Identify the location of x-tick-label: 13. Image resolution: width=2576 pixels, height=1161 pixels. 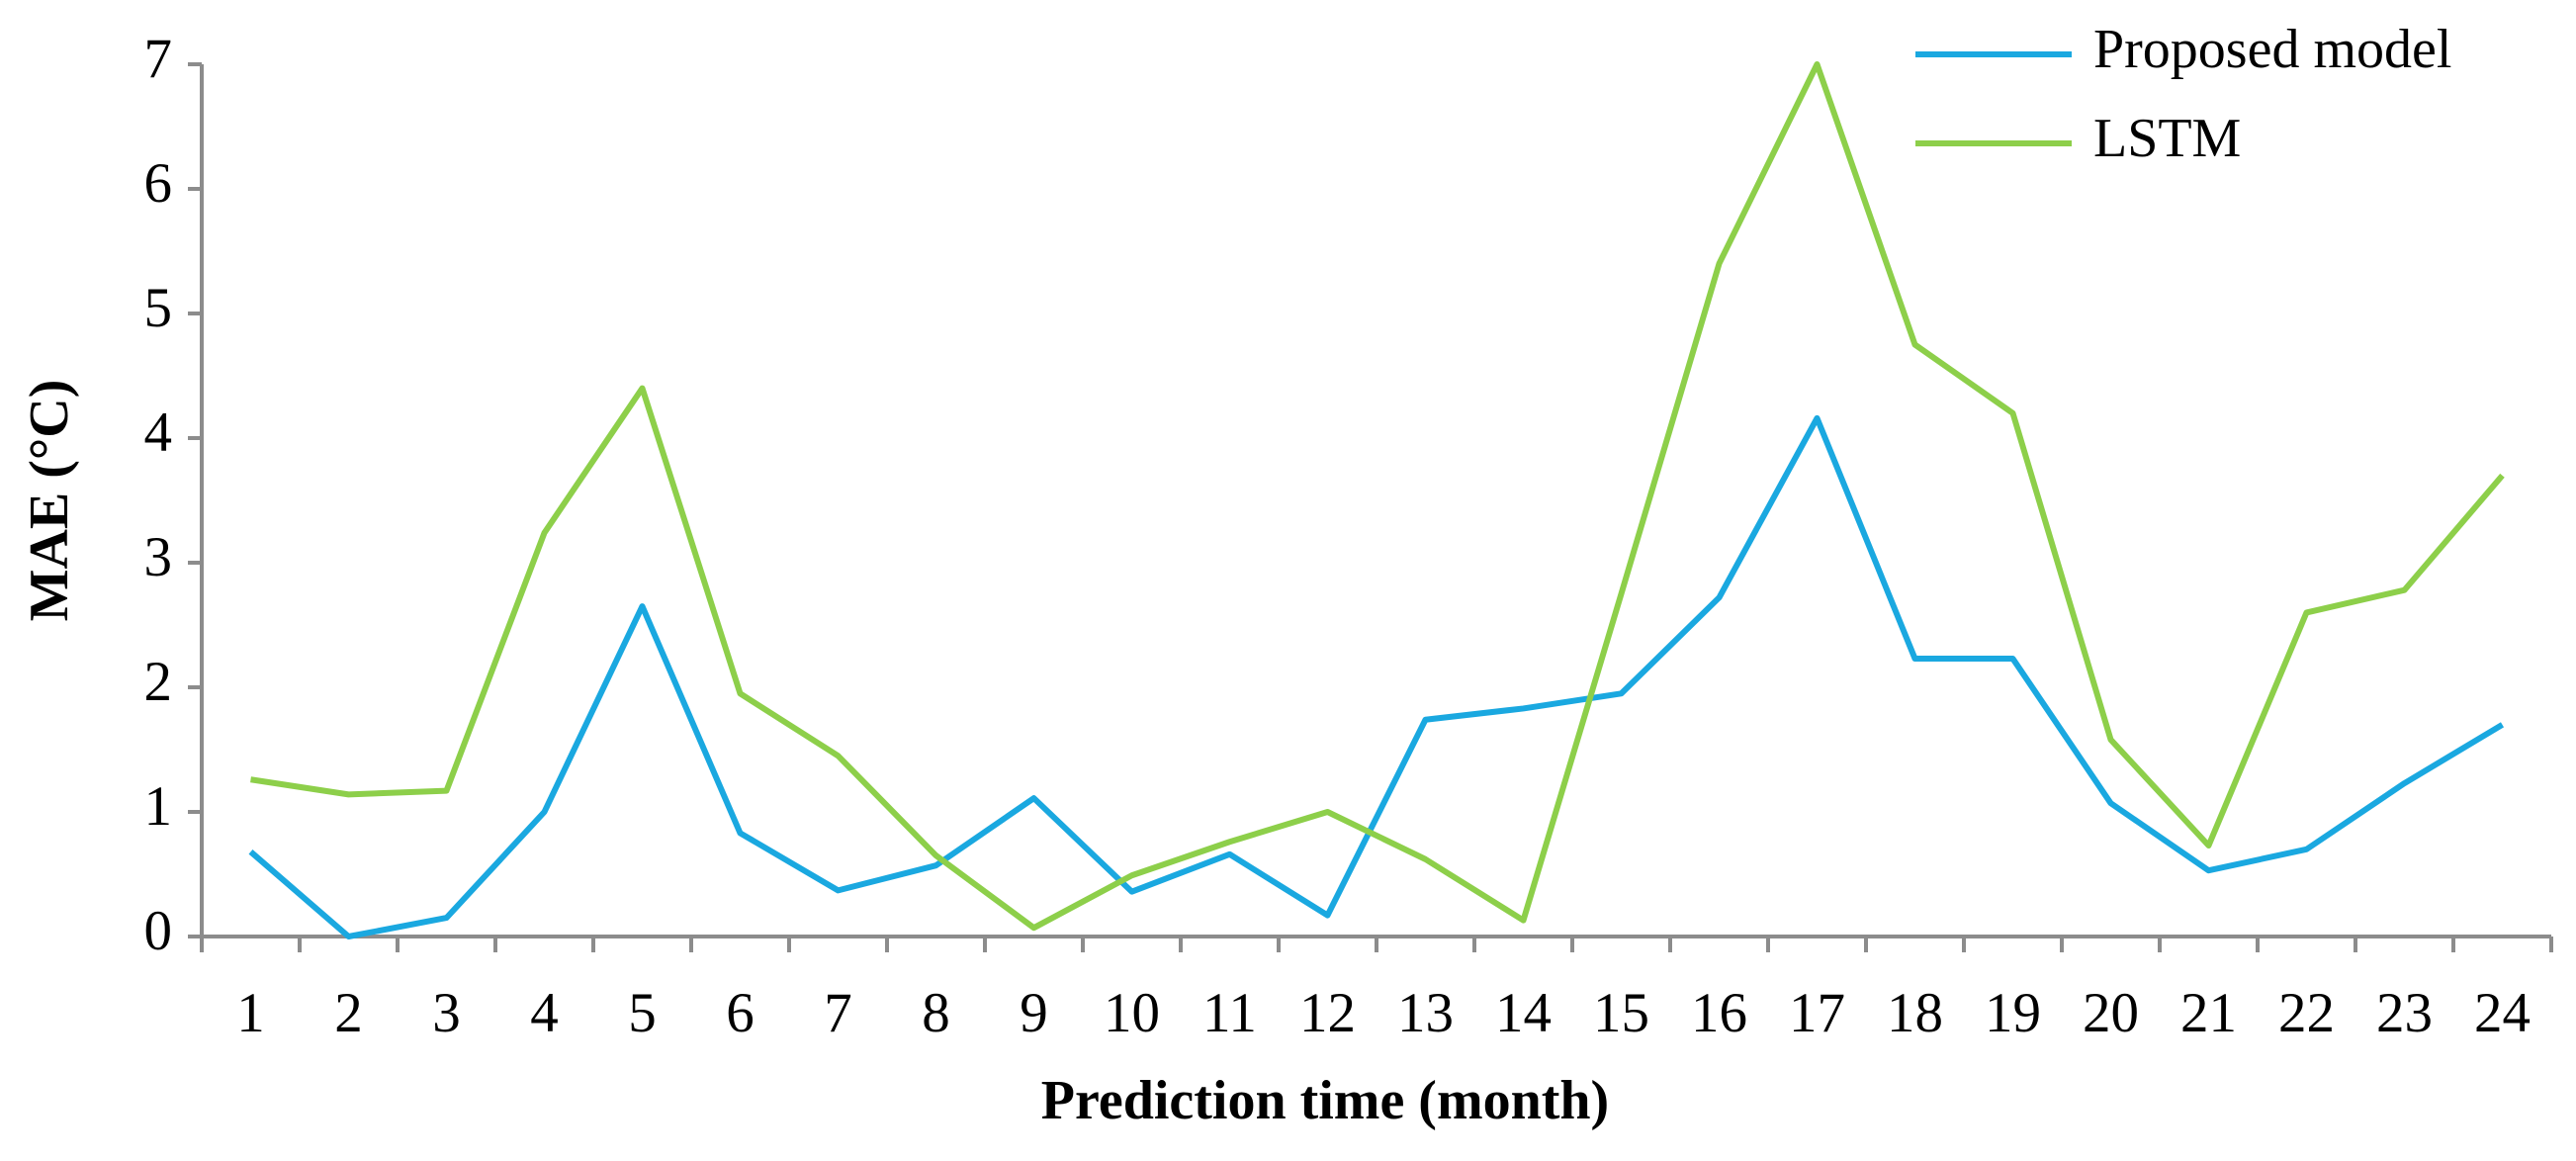
(1425, 1013).